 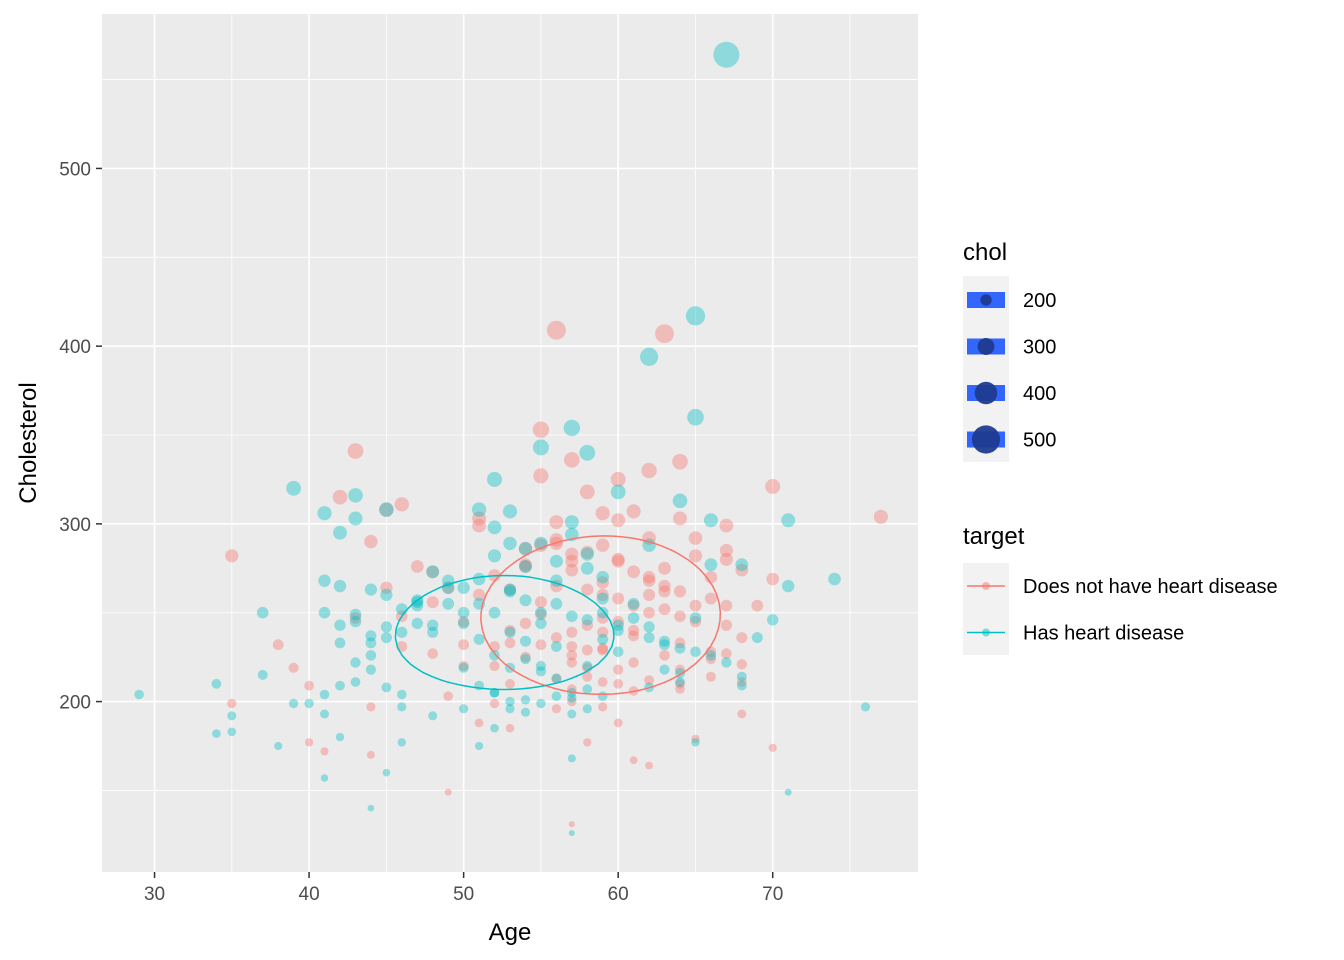 What do you see at coordinates (986, 439) in the screenshot?
I see `size-key-circle` at bounding box center [986, 439].